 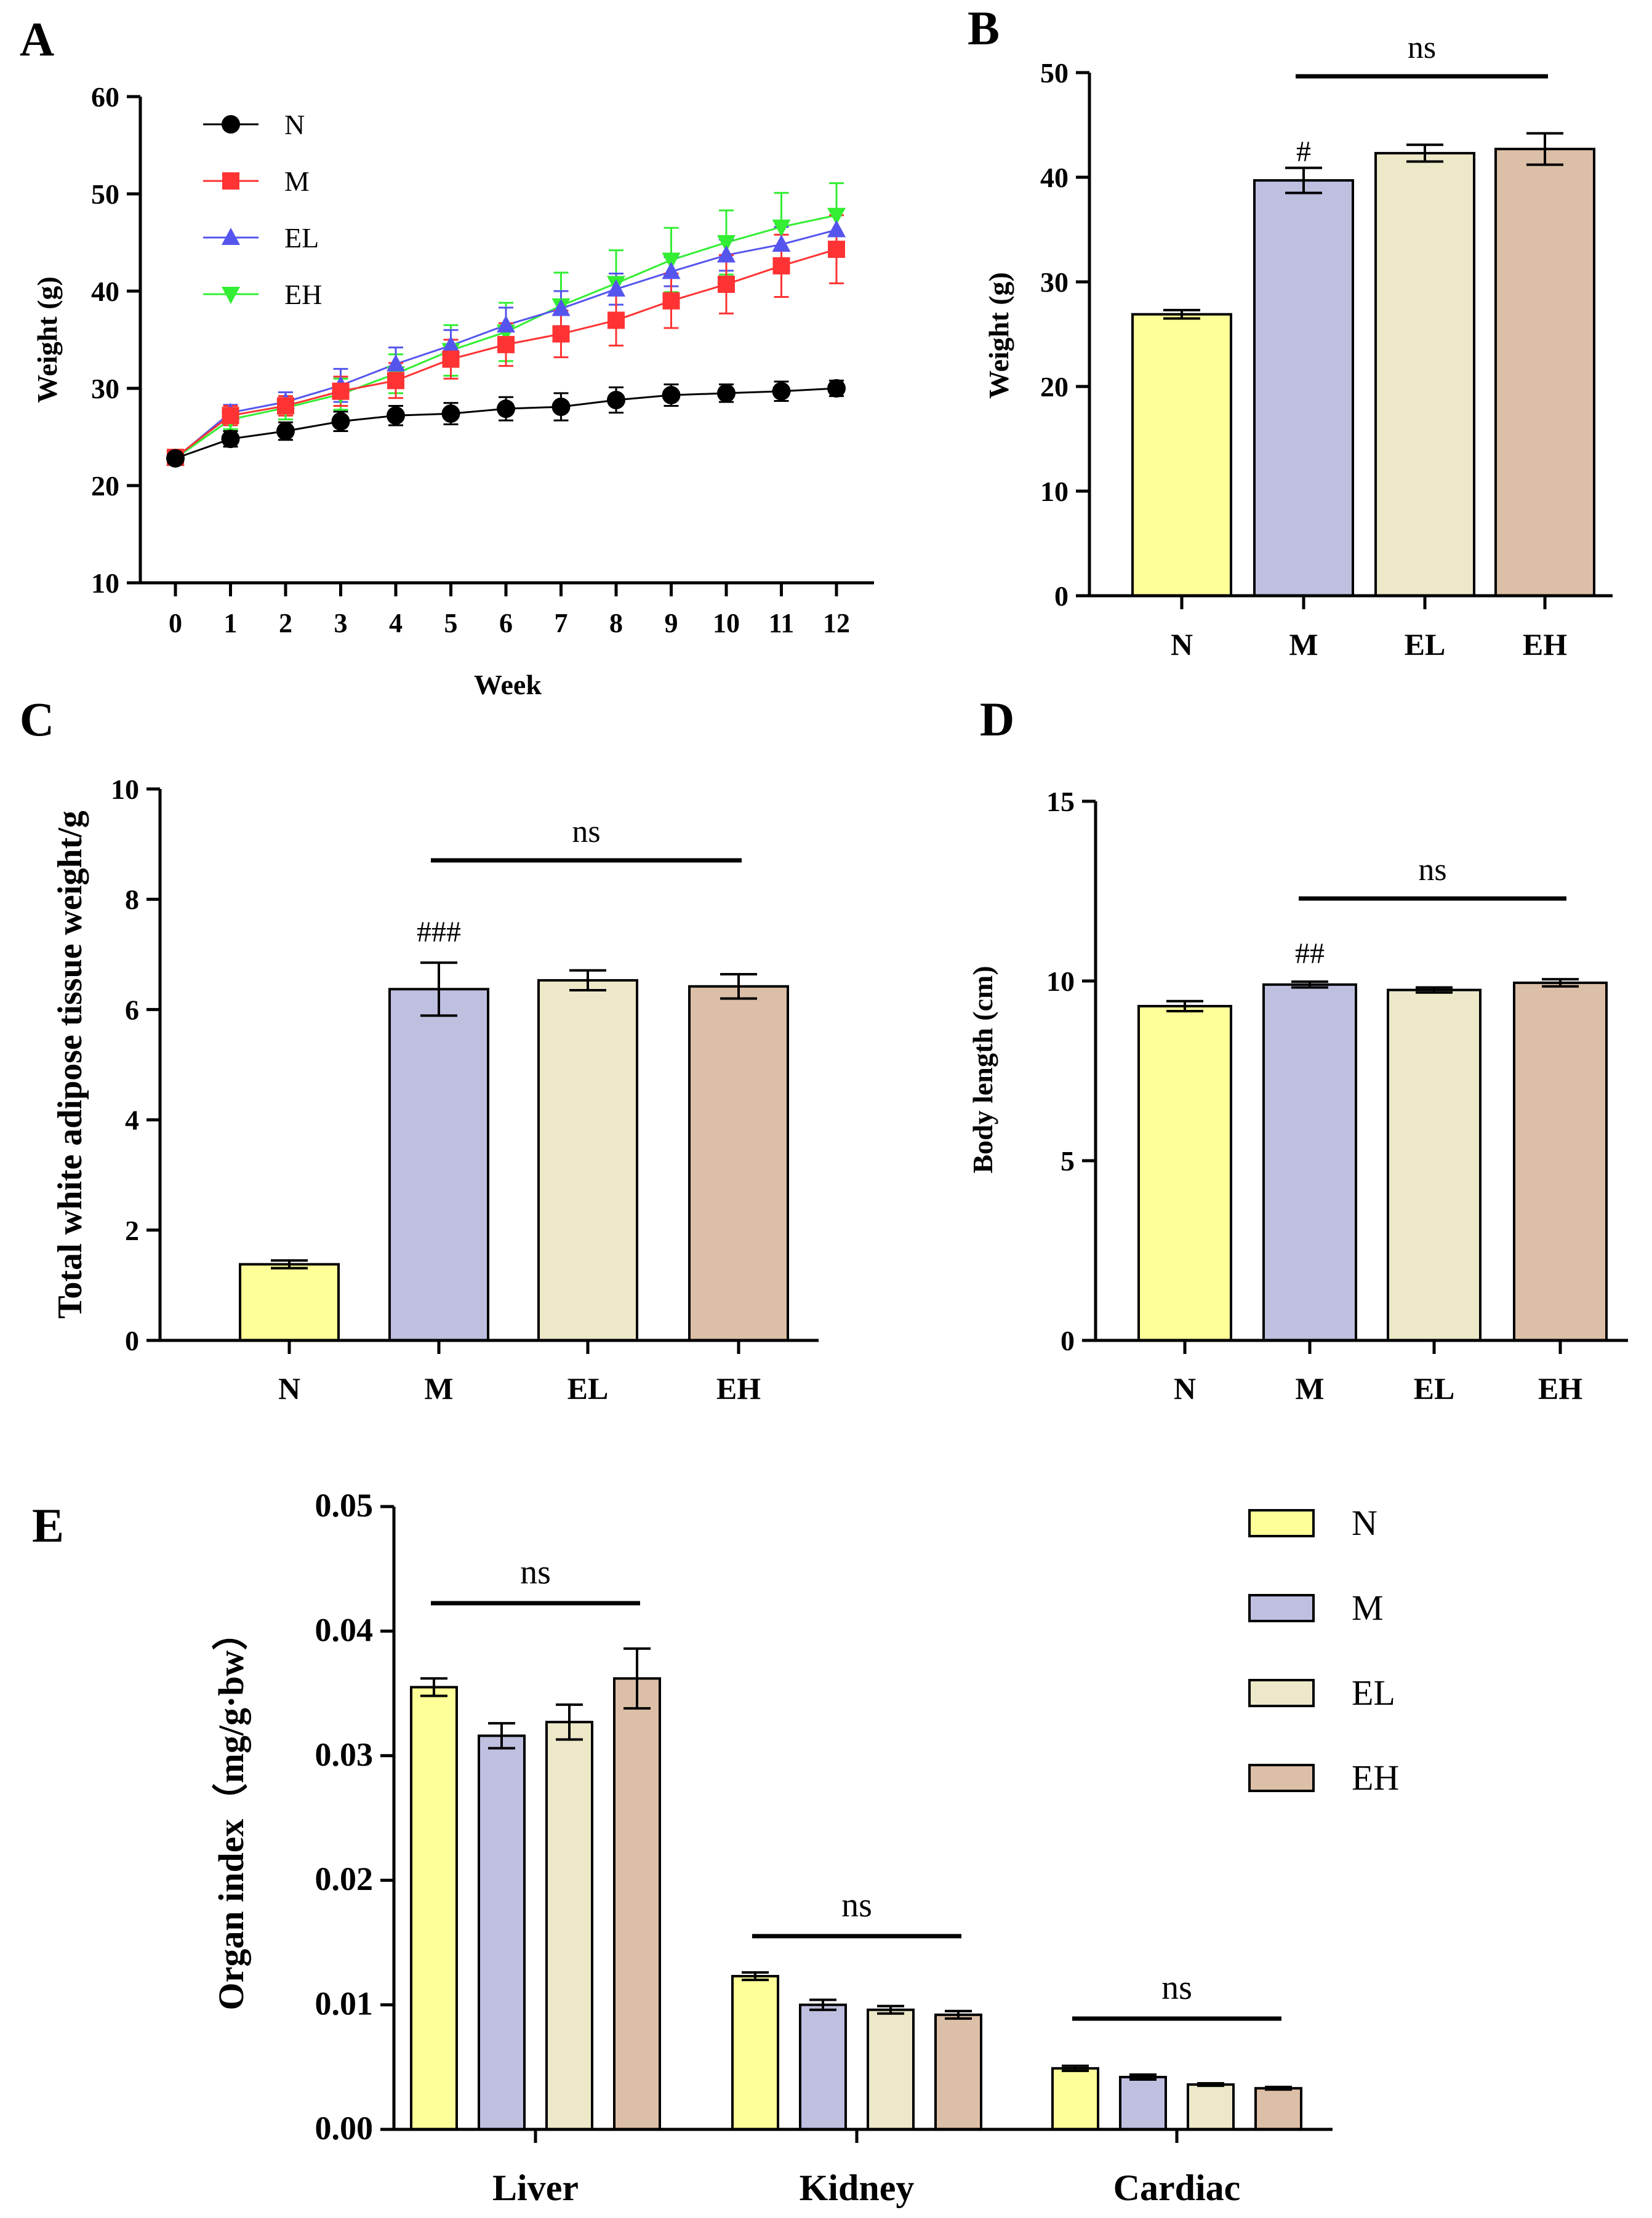 I want to click on y-tick-label: 2, so click(x=132, y=1230).